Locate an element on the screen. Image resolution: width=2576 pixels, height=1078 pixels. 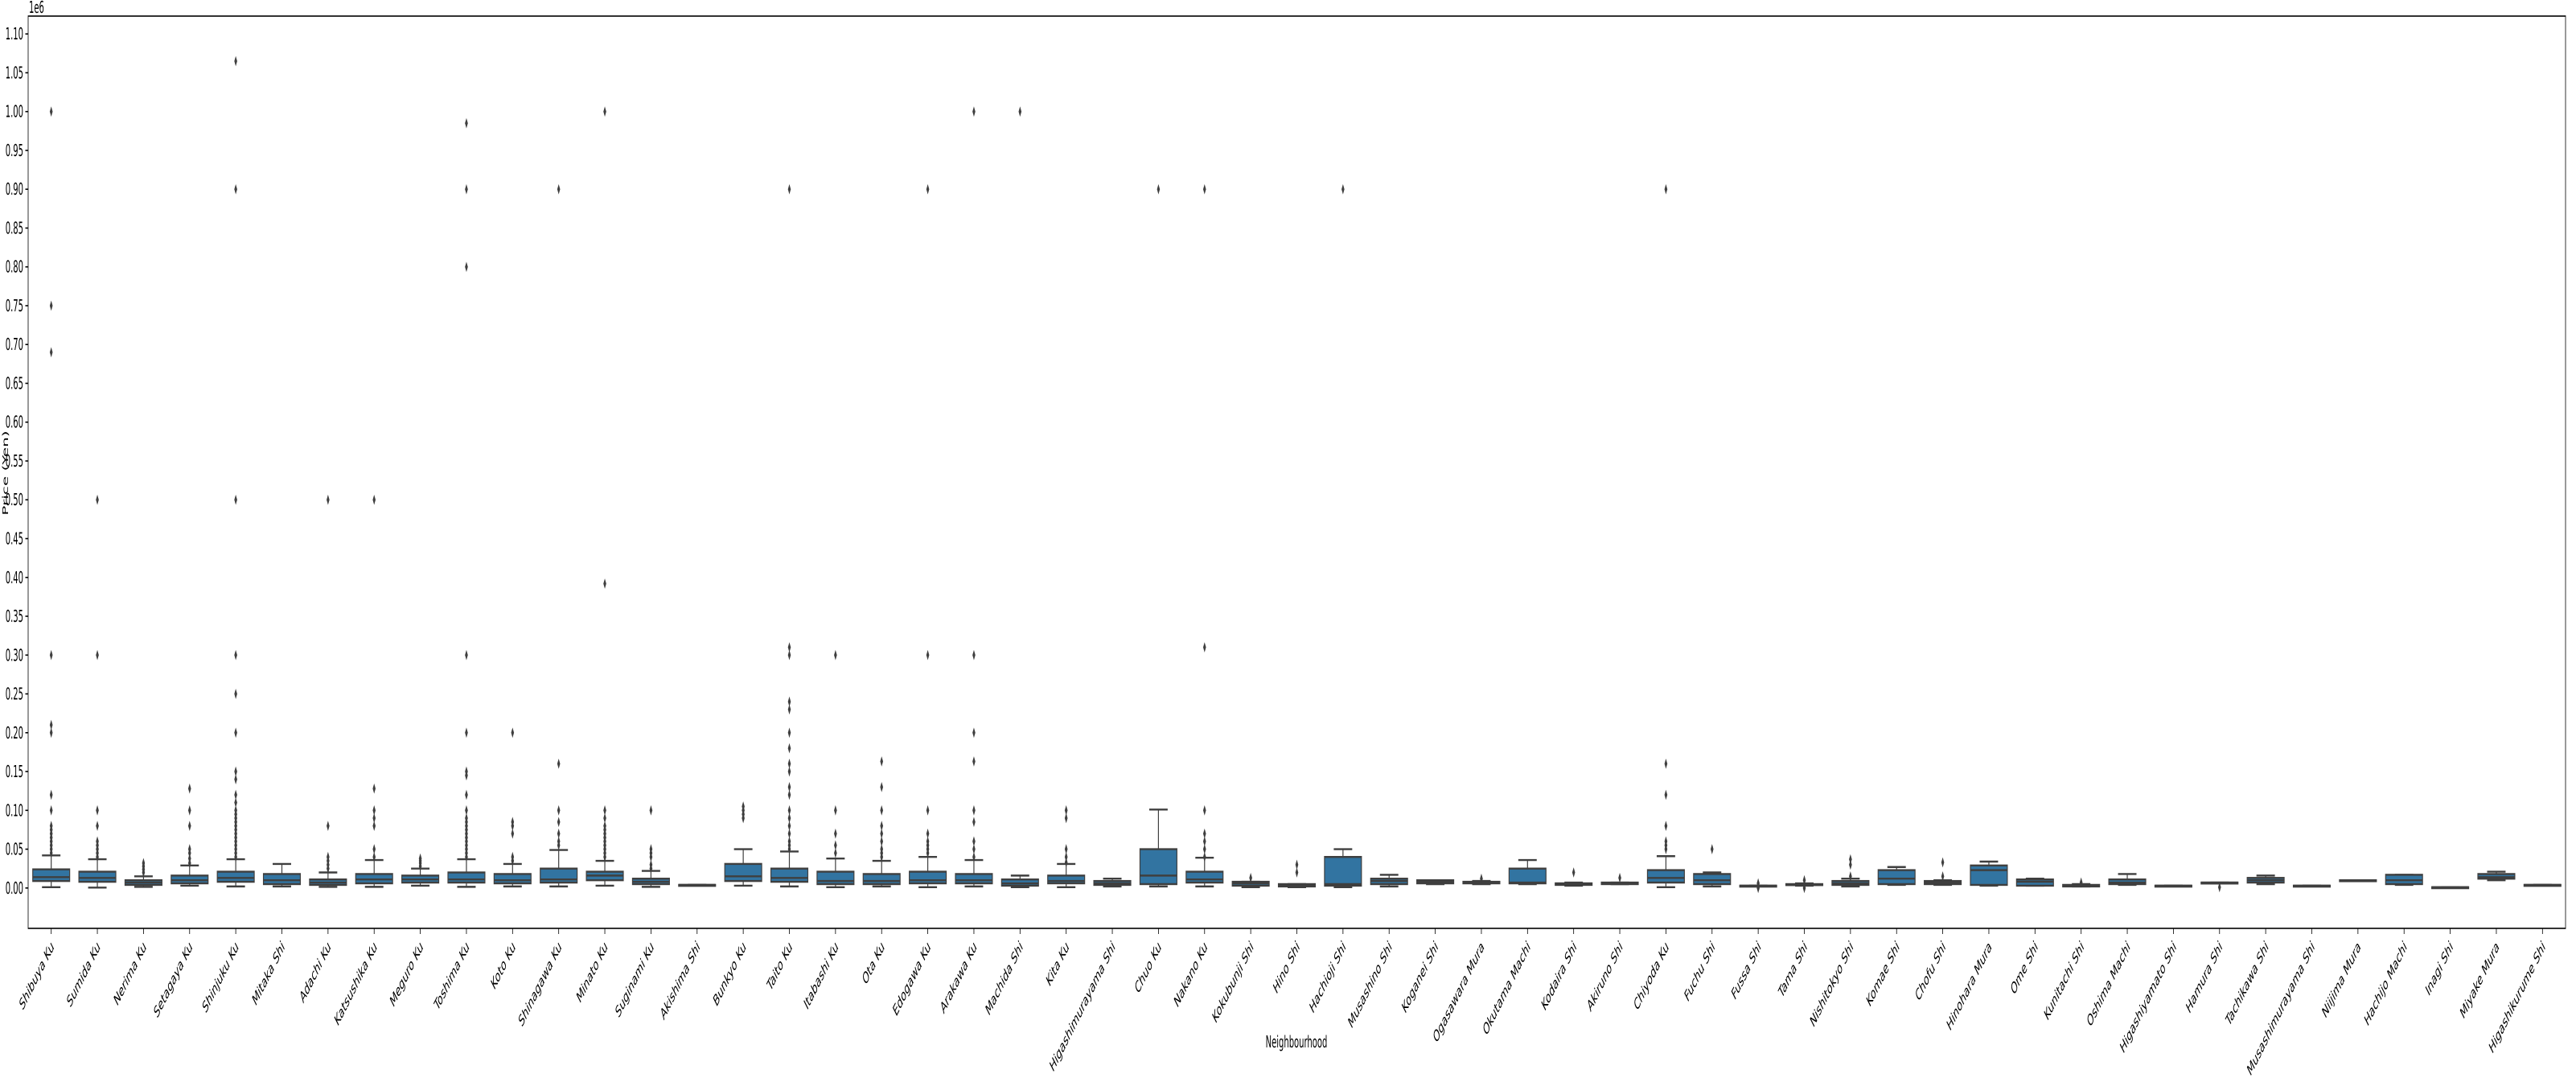
x-tick-label: Ome Shi is located at coordinates (2024, 968).